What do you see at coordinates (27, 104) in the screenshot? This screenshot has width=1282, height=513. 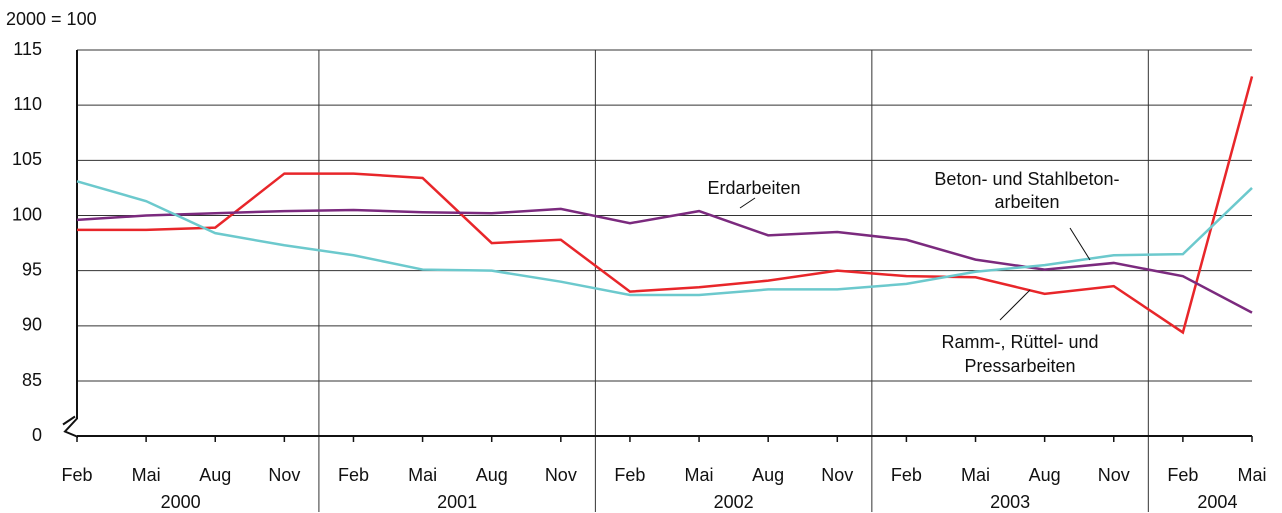 I see `y-tick-label: 110` at bounding box center [27, 104].